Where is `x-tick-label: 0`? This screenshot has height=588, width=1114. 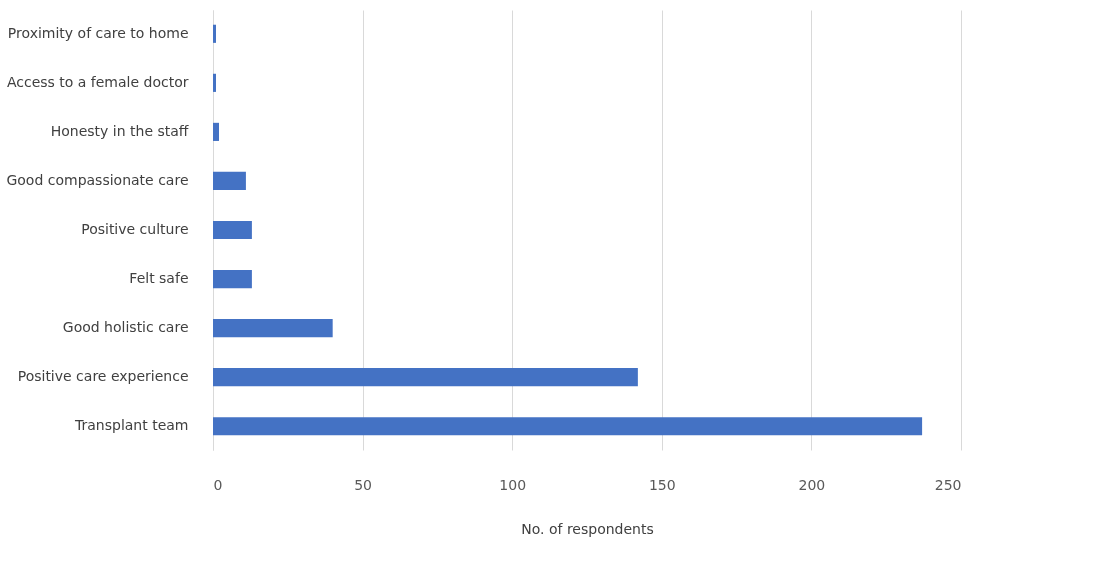 x-tick-label: 0 is located at coordinates (218, 484).